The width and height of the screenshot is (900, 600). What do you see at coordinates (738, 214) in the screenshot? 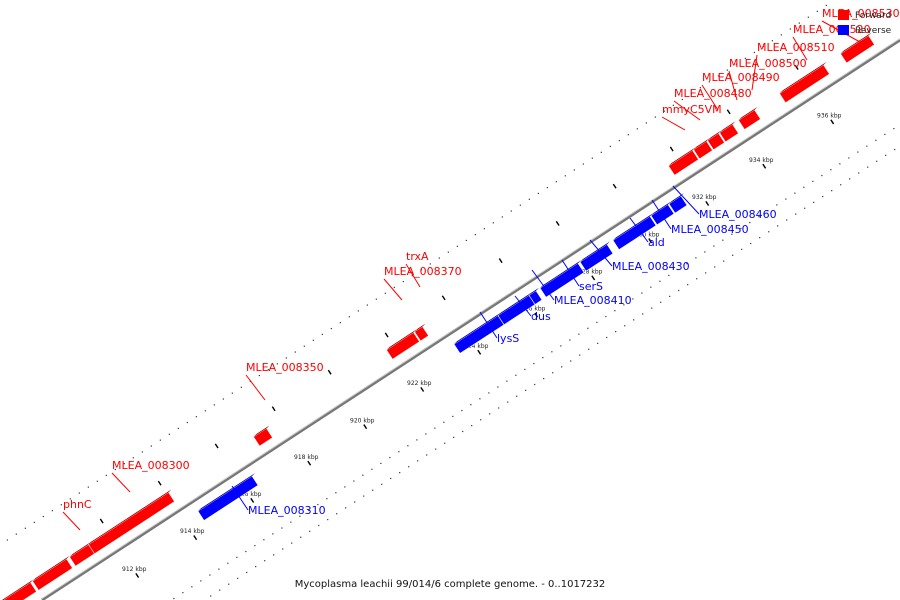
I see `gene-label: MLEA_008460` at bounding box center [738, 214].